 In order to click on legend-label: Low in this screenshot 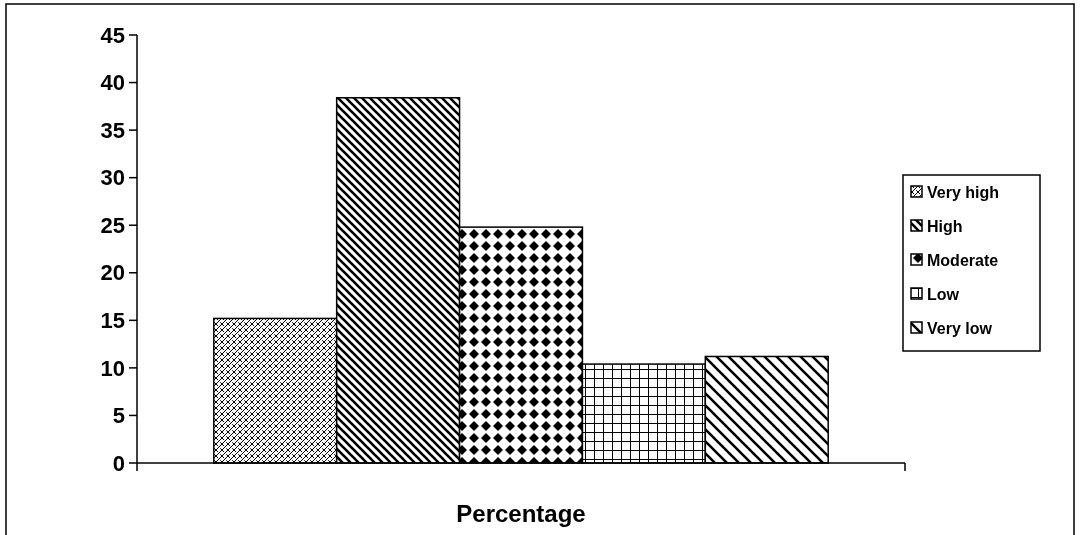, I will do `click(943, 294)`.